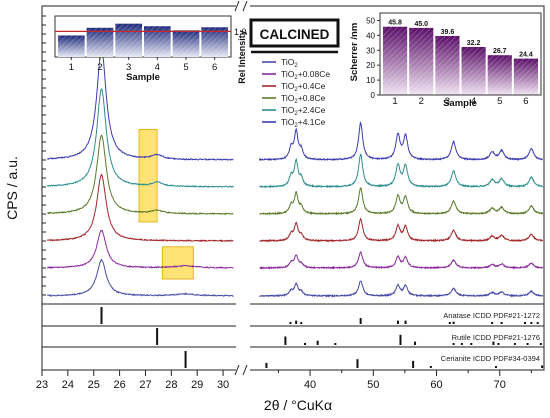 This screenshot has height=418, width=550. I want to click on ref-label-rutile: Rutile ICDD PDF#21-1276, so click(496, 337).